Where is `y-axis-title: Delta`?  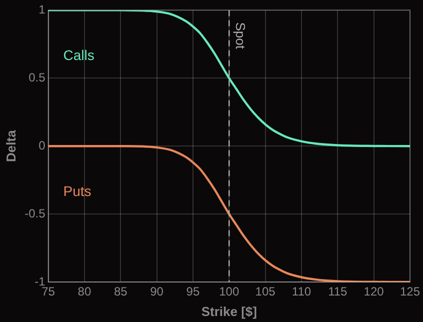
y-axis-title: Delta is located at coordinates (10, 145).